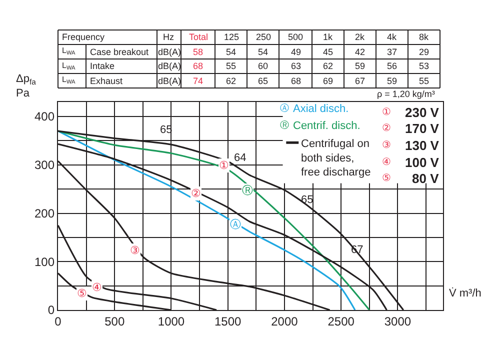 Image resolution: width=495 pixels, height=343 pixels. Describe the element at coordinates (196, 193) in the screenshot. I see `annotation: ②` at that location.